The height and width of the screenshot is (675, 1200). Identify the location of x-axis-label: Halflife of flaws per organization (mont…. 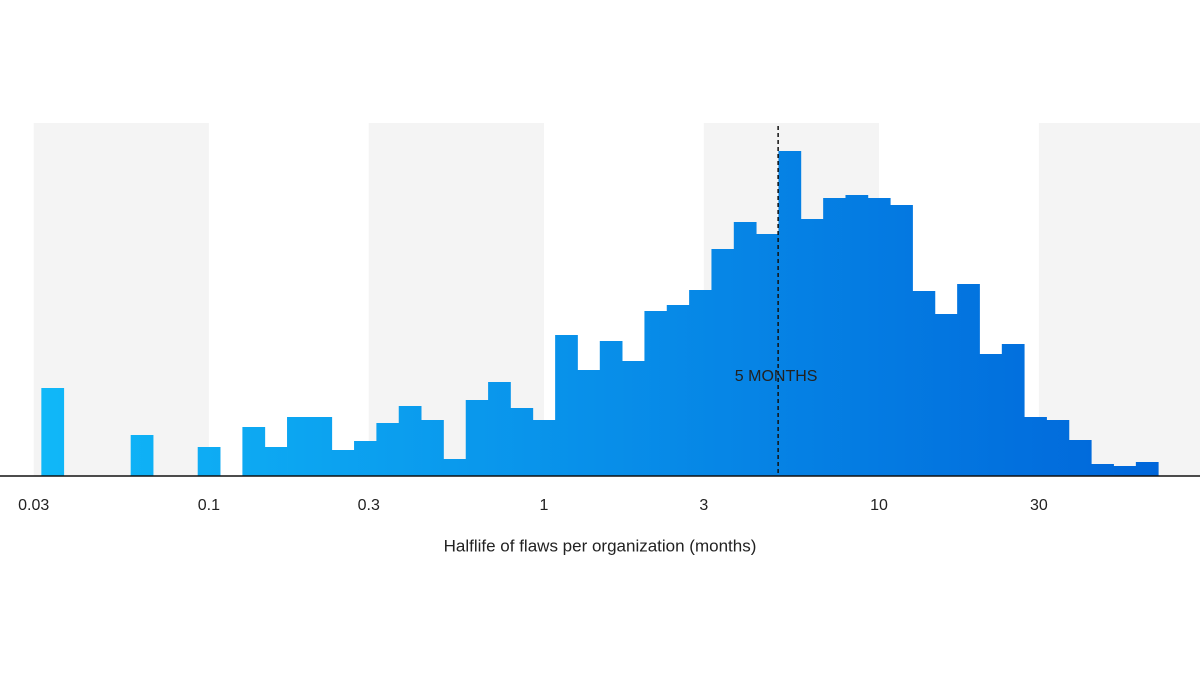
(600, 545).